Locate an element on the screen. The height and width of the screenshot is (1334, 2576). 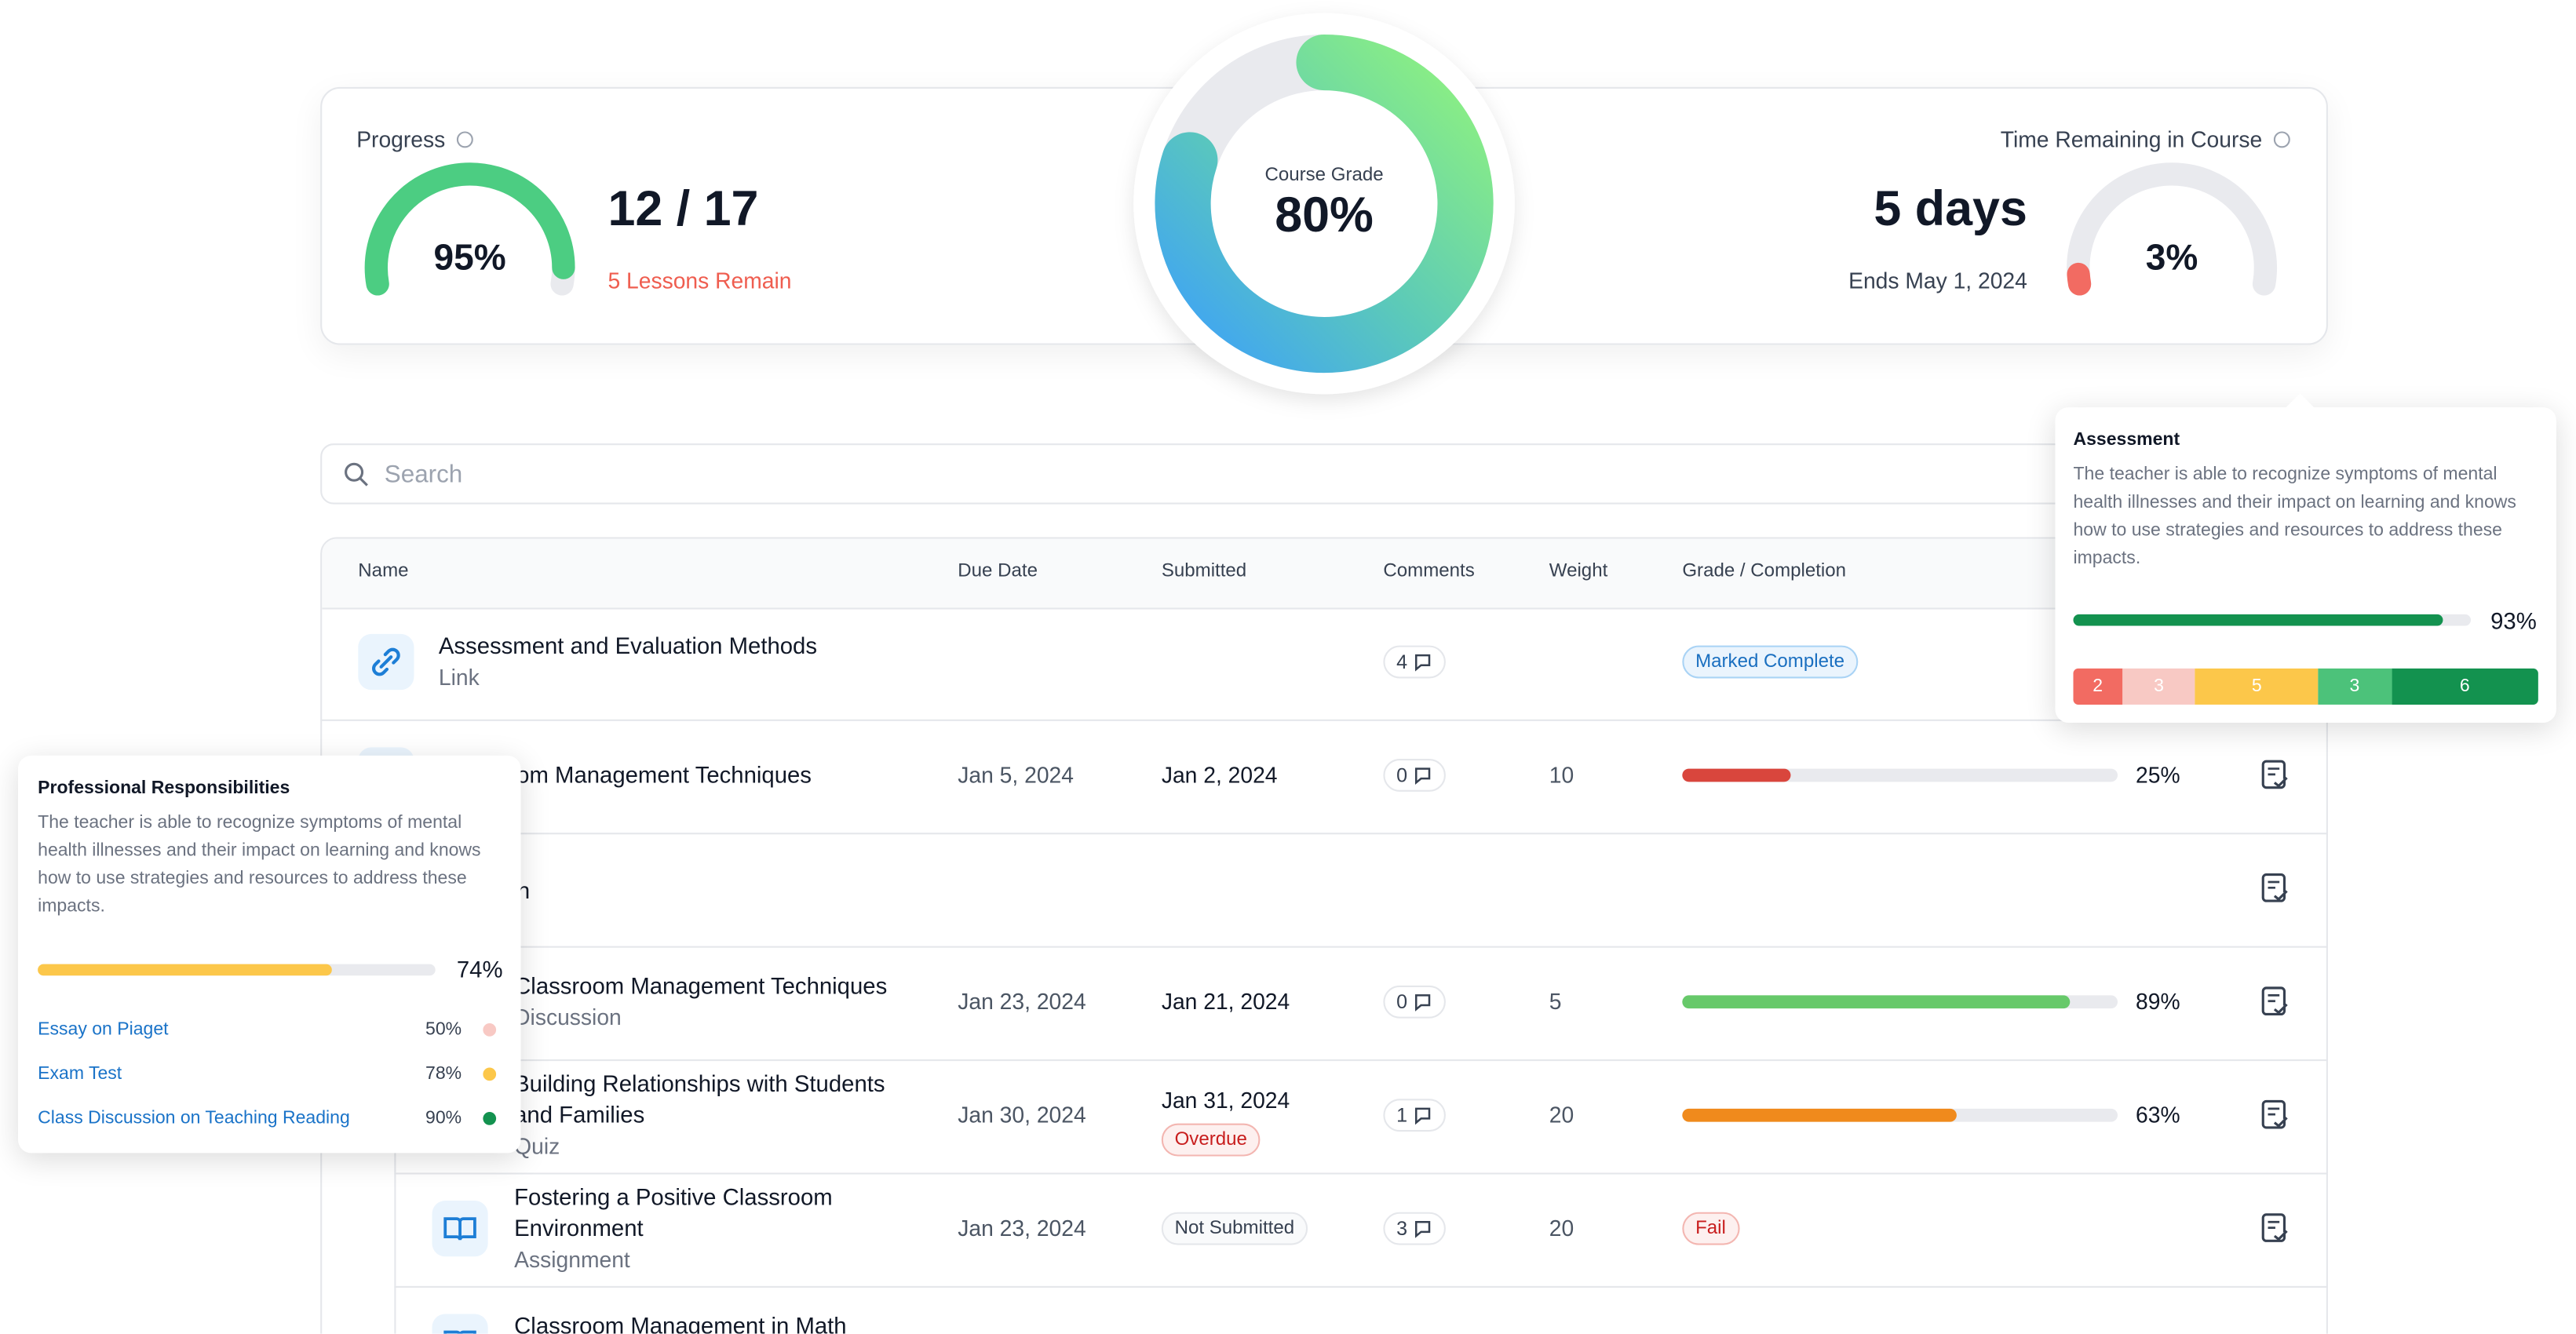
progress-value: 95% is located at coordinates (470, 257).